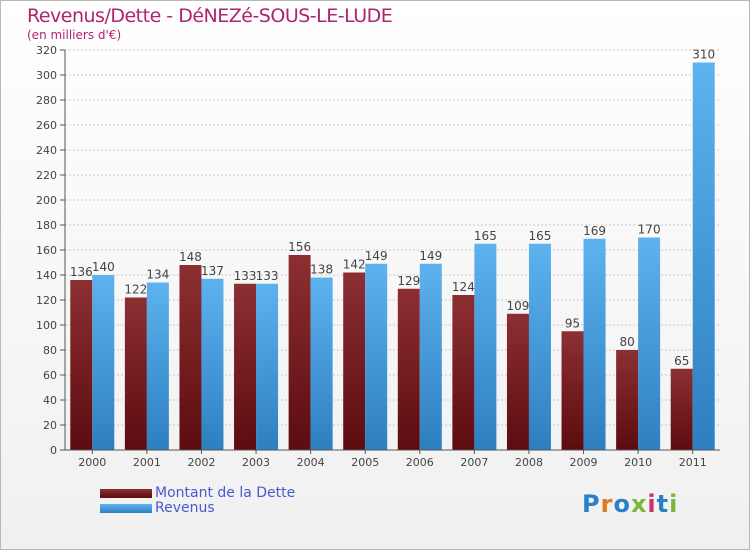 This screenshot has width=750, height=550. Describe the element at coordinates (299, 247) in the screenshot. I see `data-label: 156` at that location.